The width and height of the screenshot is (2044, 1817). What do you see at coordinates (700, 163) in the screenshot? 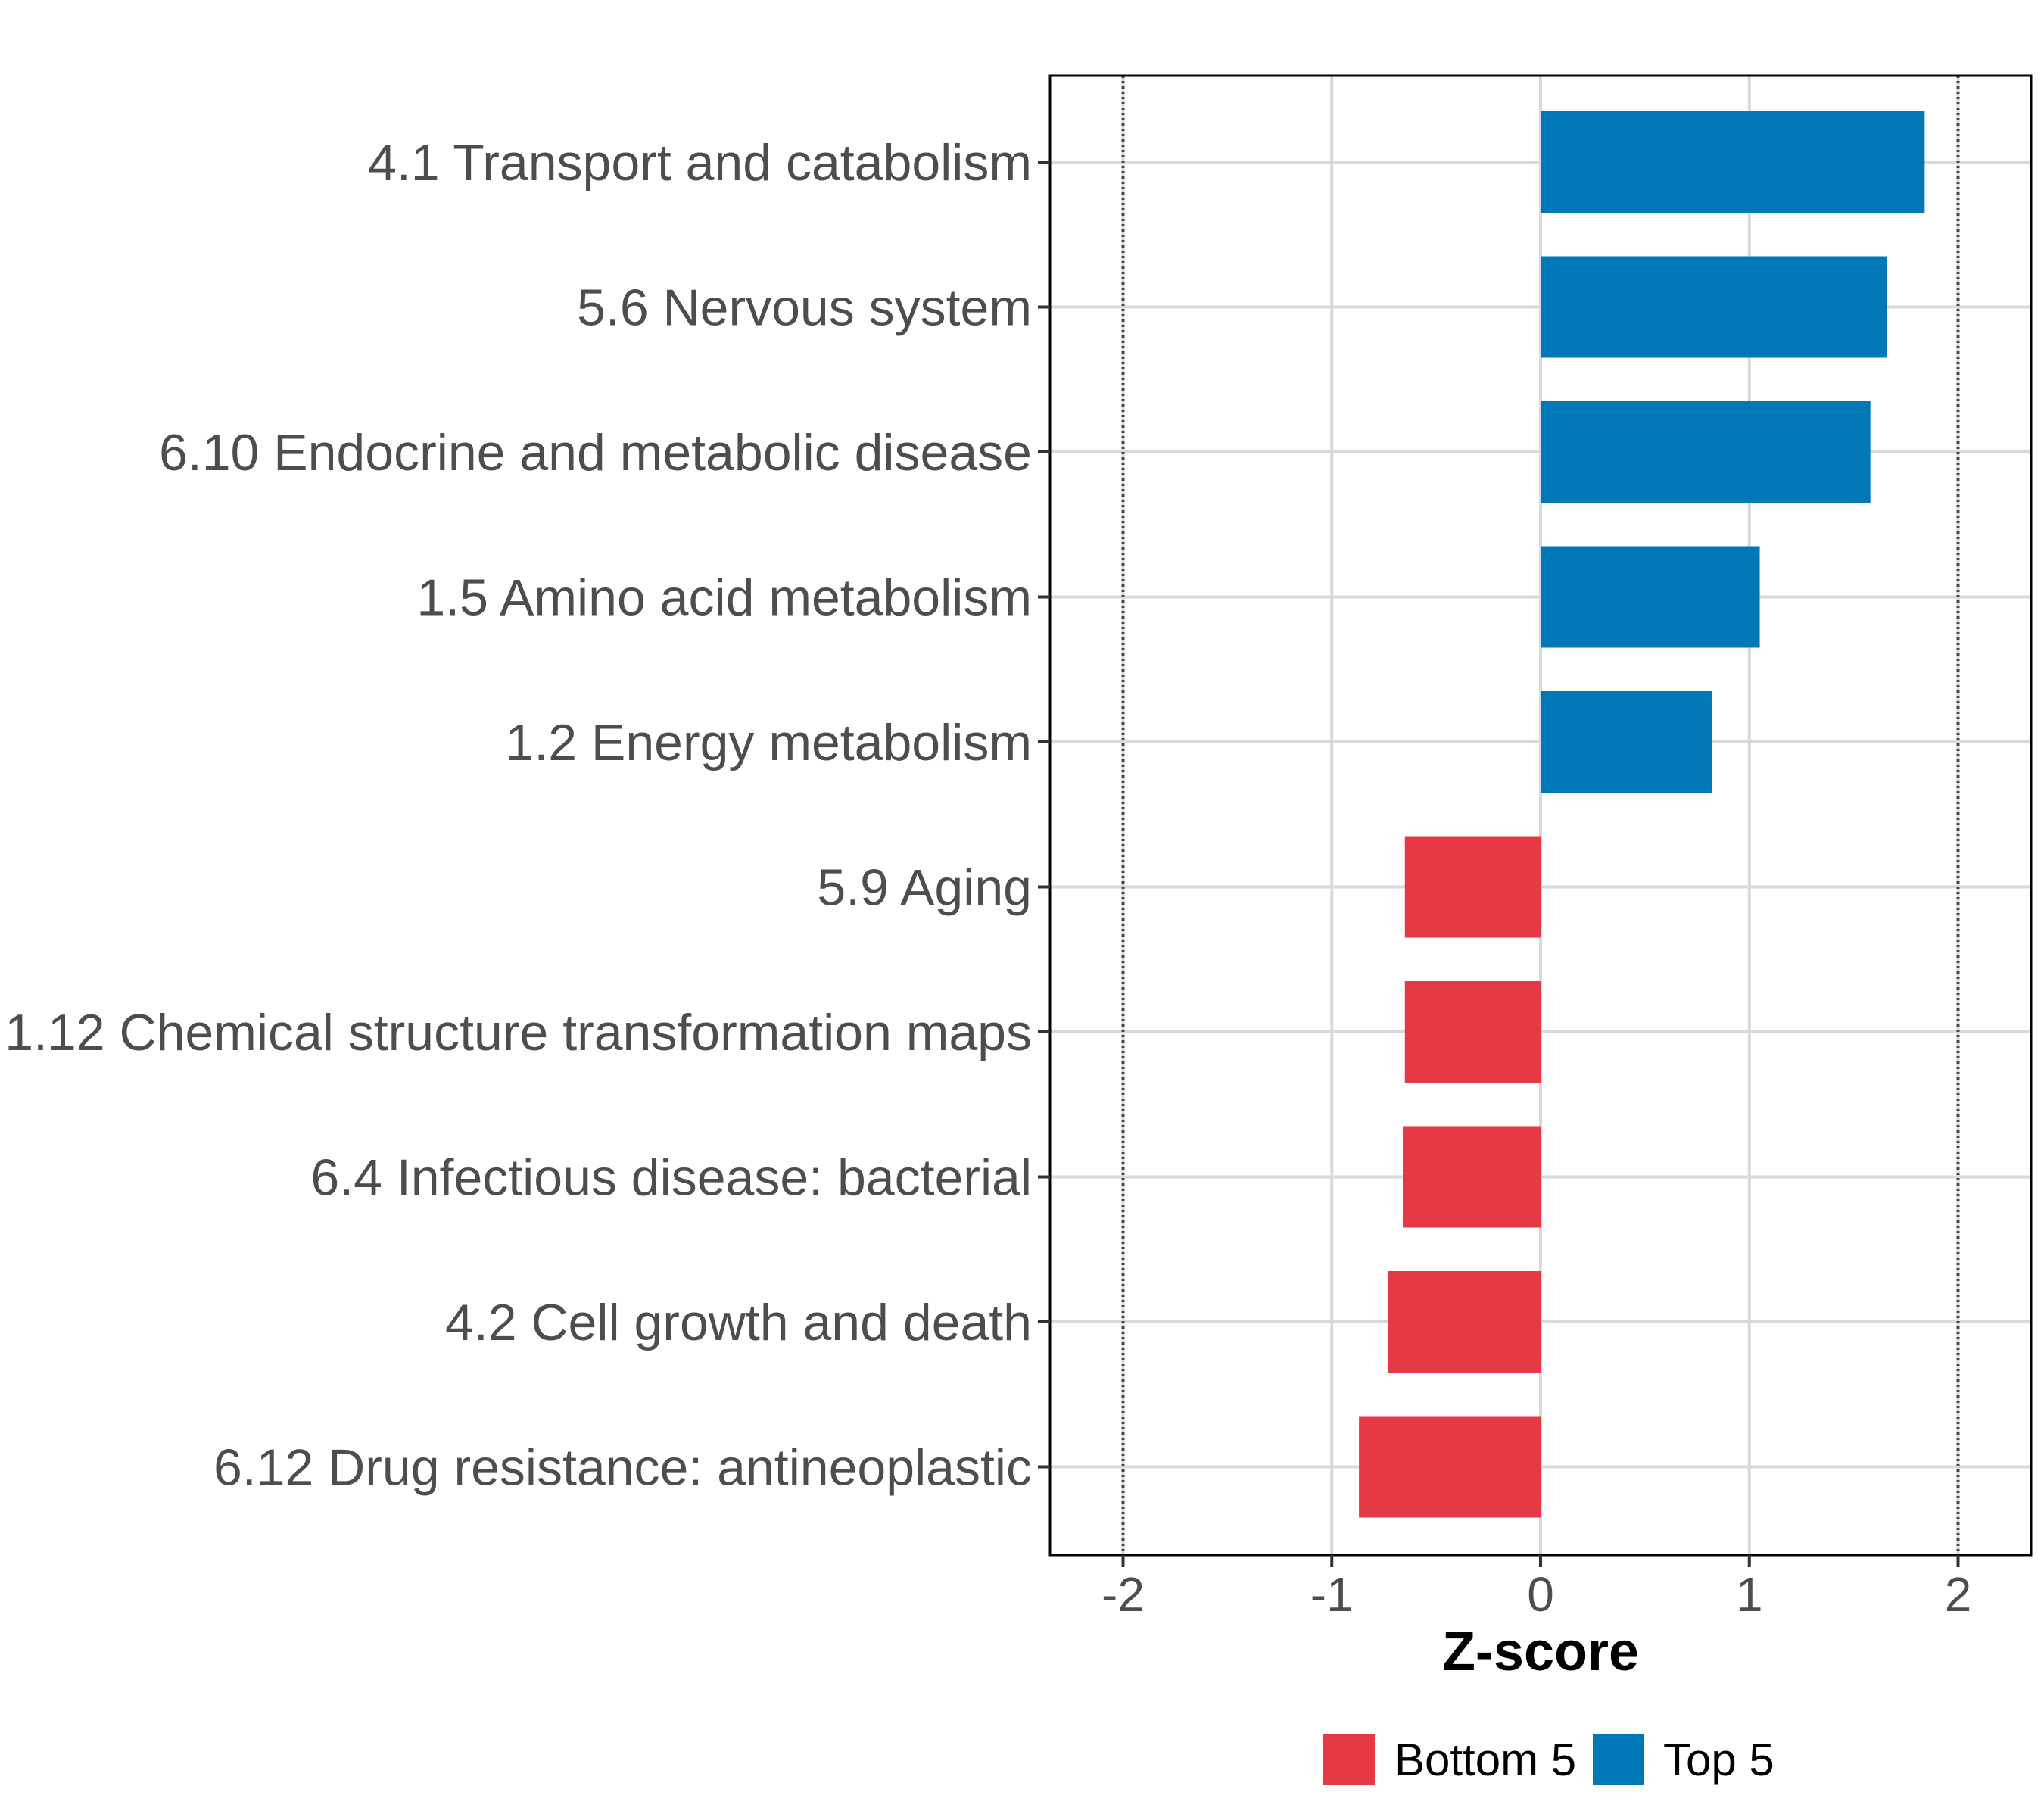
I see `y-tick-label: 4.1 Transport and catabolism` at bounding box center [700, 163].